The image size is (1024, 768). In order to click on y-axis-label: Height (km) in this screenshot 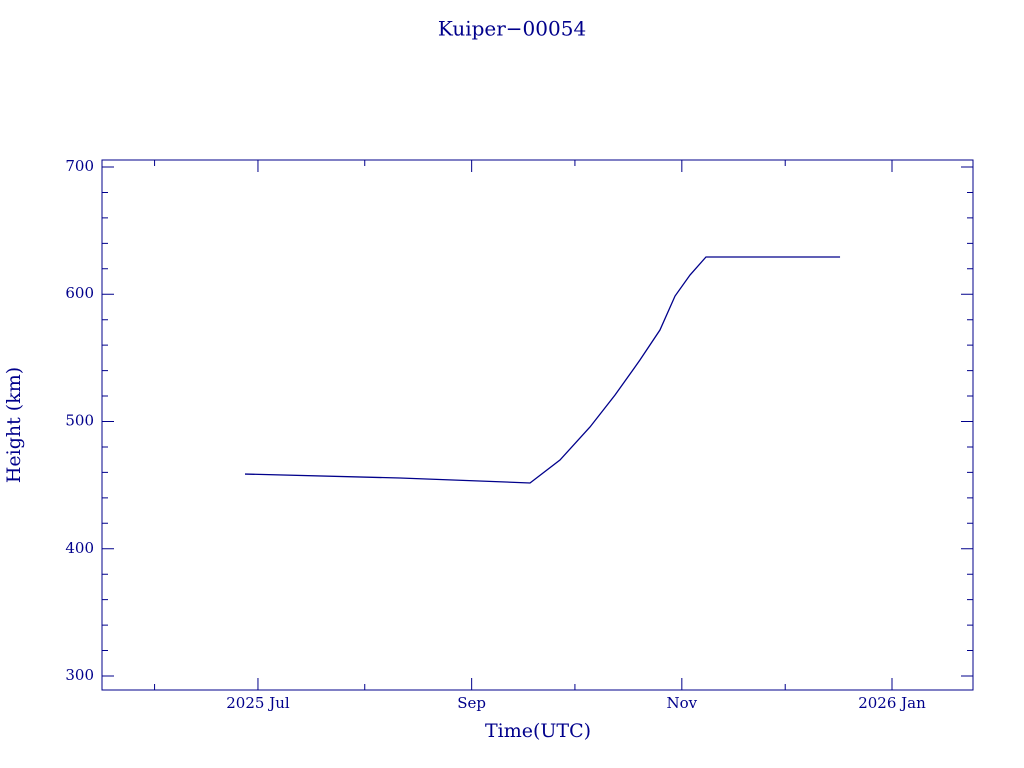, I will do `click(14, 425)`.